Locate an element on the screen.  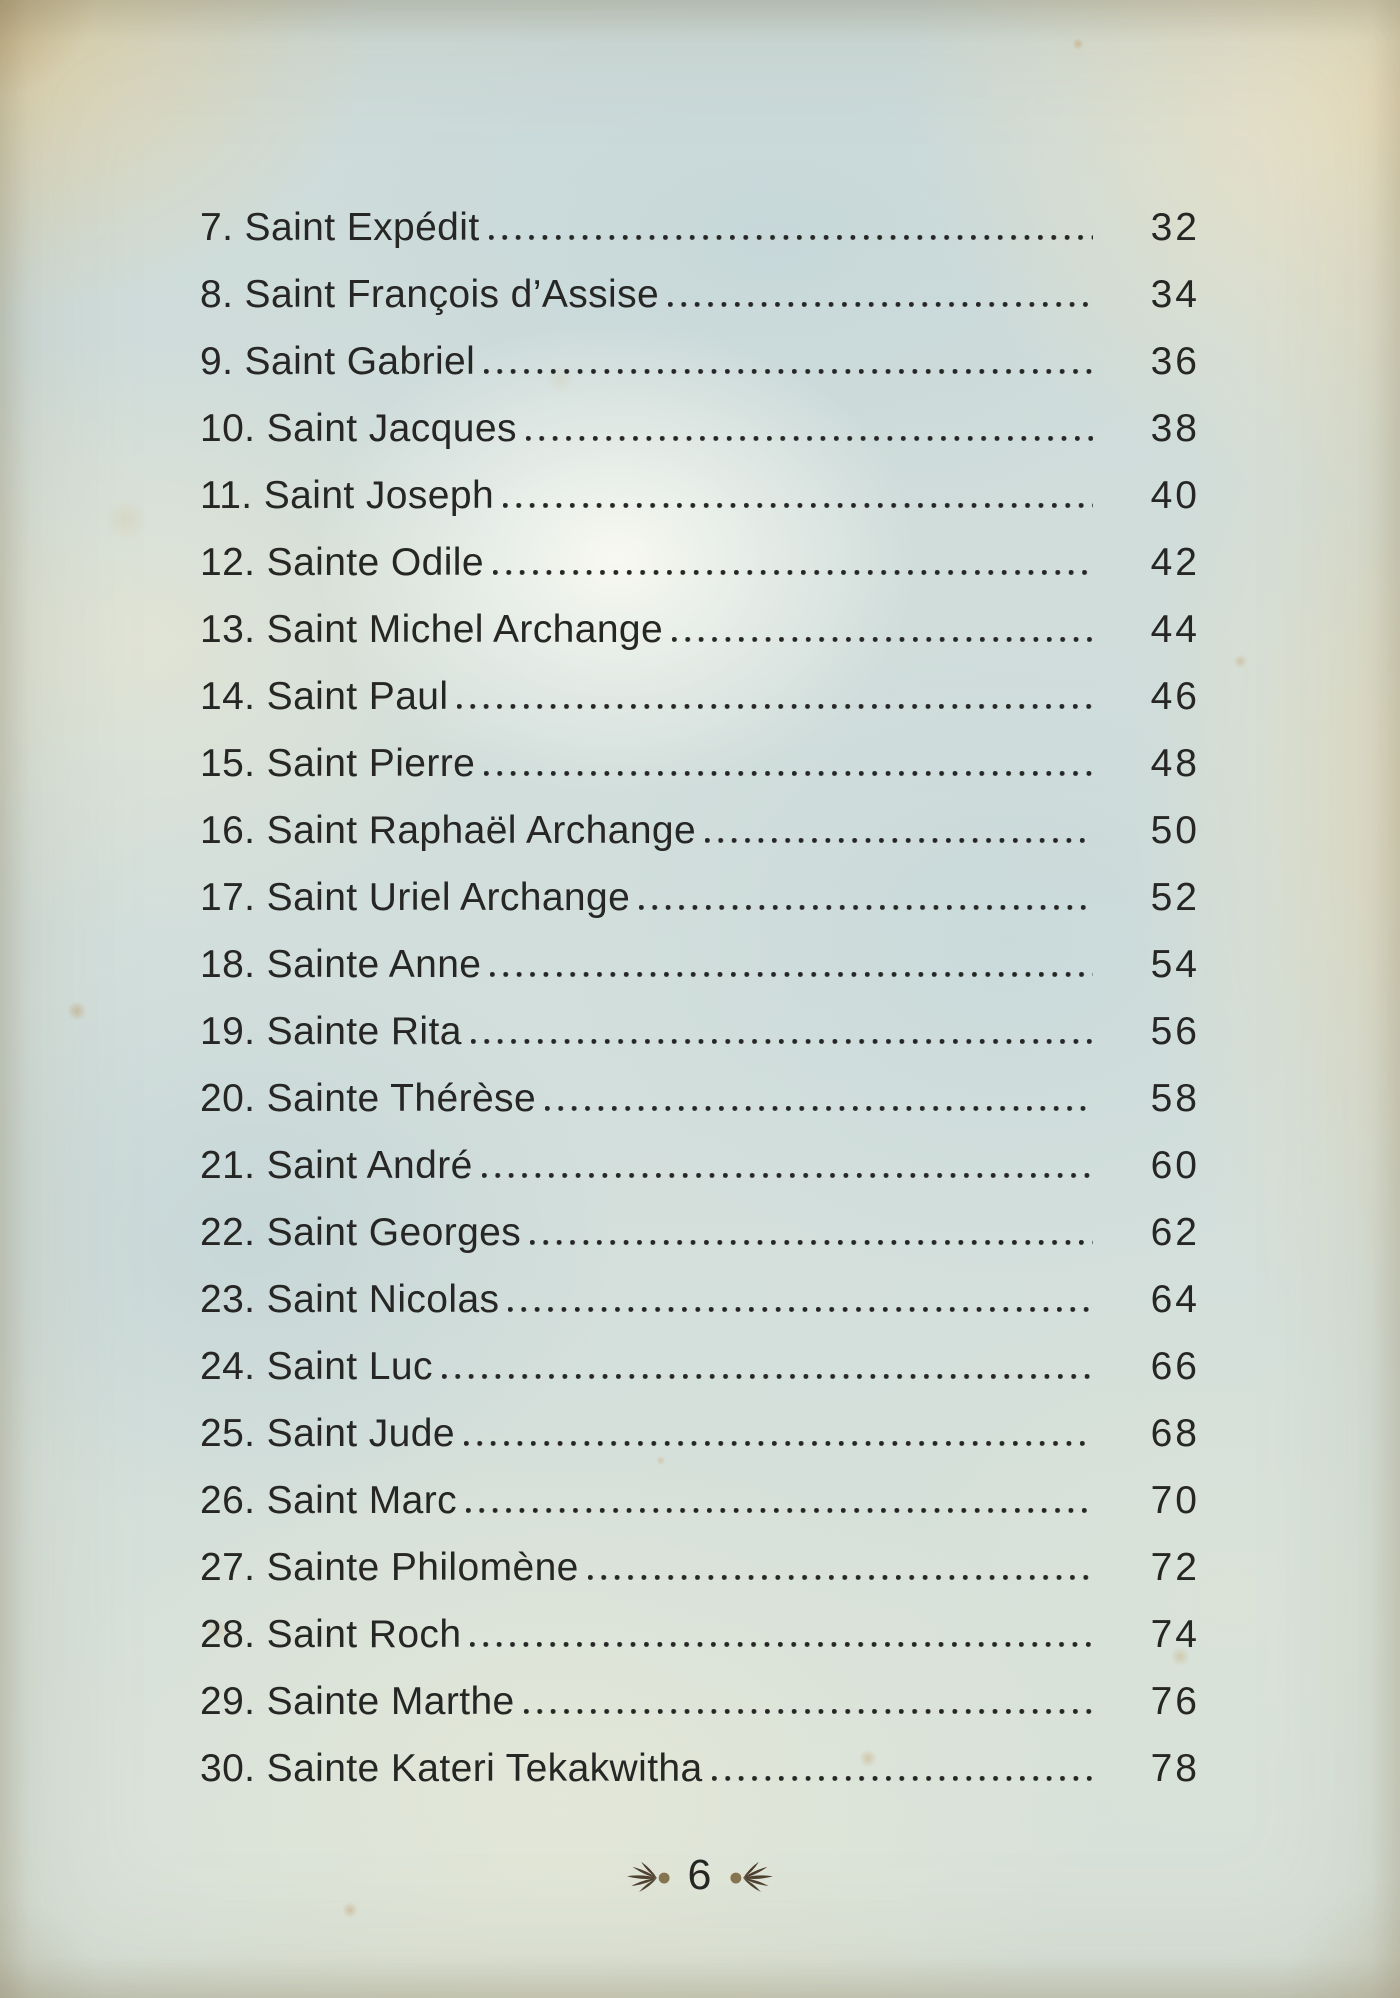
toc-entry-label: 9. Saint Gabriel is located at coordinates (338, 361).